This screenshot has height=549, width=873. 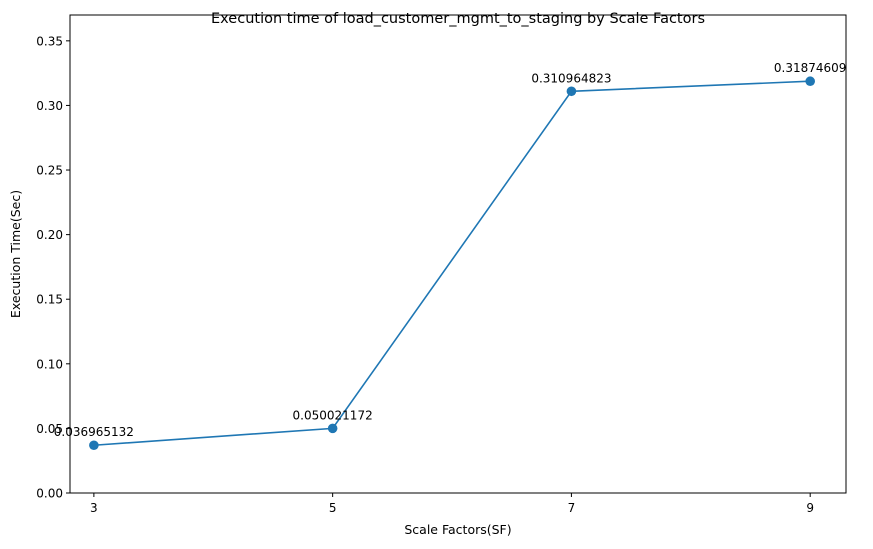 I want to click on data-point-label: 0.310964823, so click(x=571, y=78).